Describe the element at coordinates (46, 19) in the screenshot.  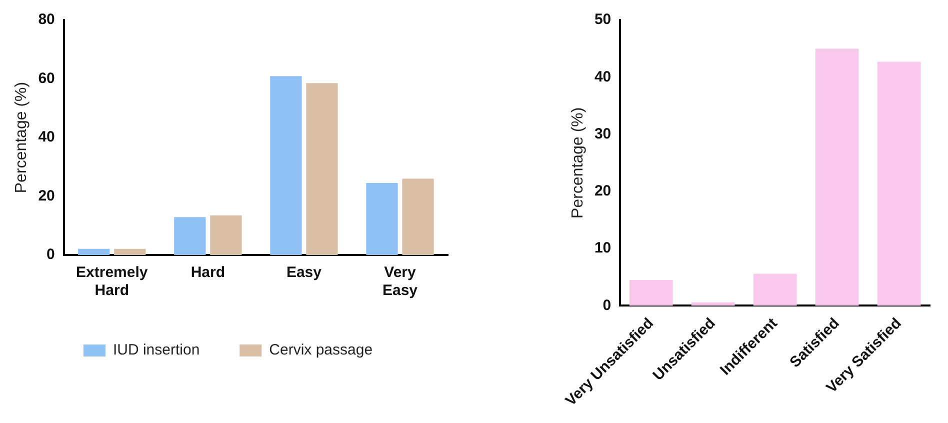
I see `y-tick-label: 80` at that location.